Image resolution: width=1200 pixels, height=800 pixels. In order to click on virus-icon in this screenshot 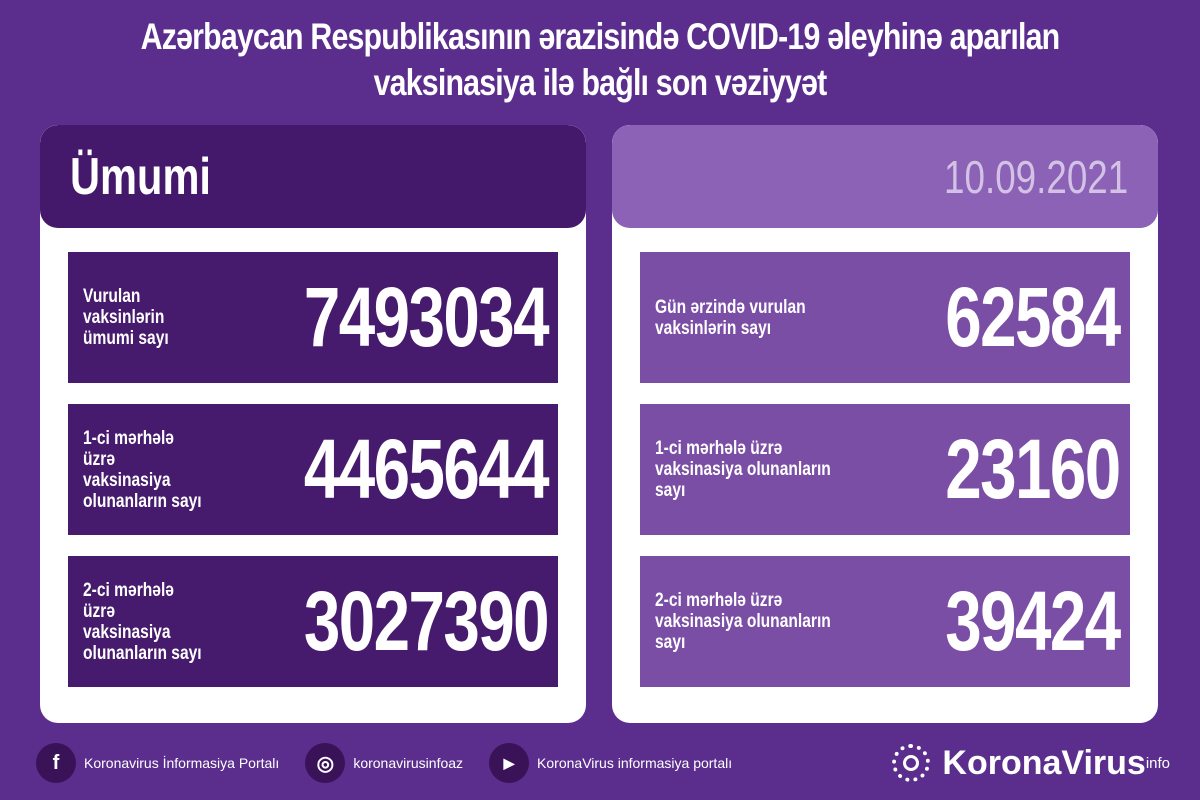, I will do `click(911, 763)`.